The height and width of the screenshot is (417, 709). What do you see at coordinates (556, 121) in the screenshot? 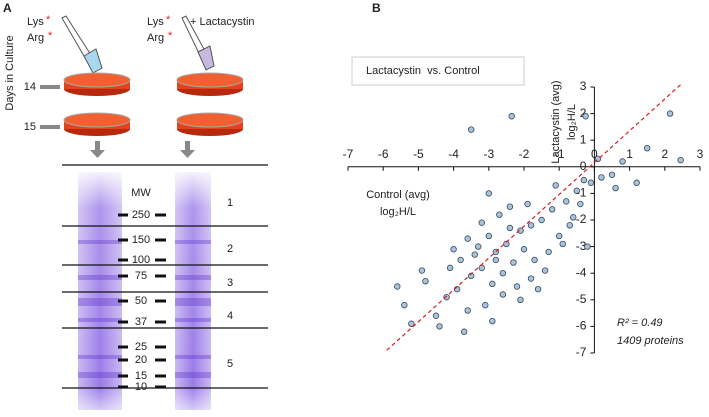
I see `y-axis-title: Lactacystin (avg)` at bounding box center [556, 121].